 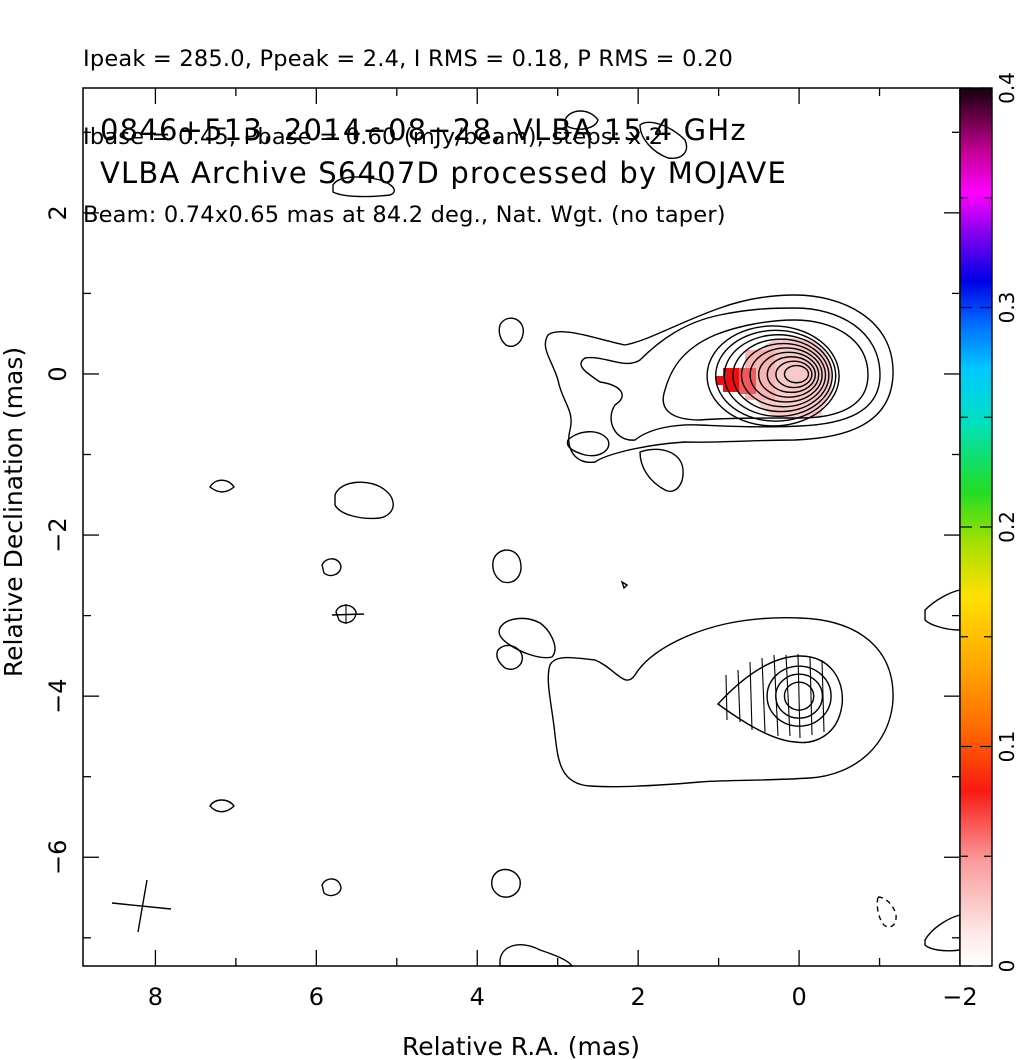 What do you see at coordinates (58, 534) in the screenshot?
I see `y-tick-label: −2` at bounding box center [58, 534].